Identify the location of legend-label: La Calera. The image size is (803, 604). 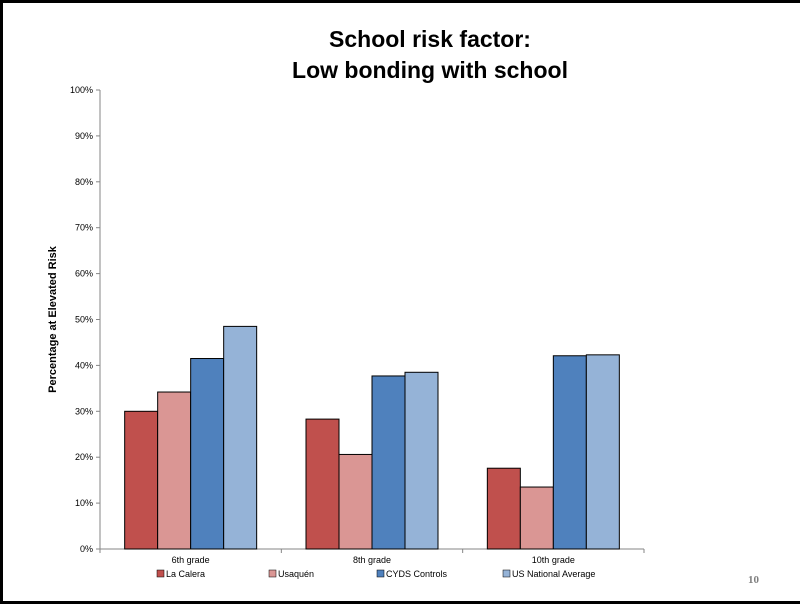
(185, 574).